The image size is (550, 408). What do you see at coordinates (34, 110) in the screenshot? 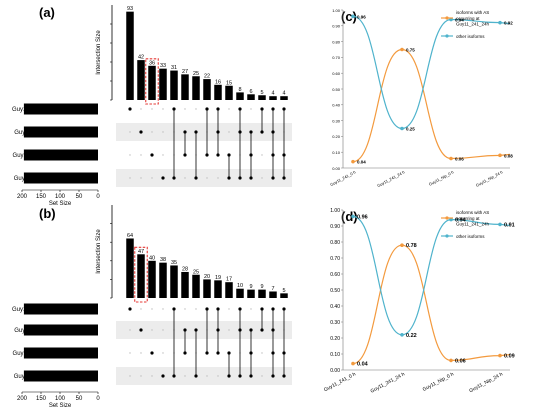
I see `set-name-label: Guy11_241_24h` at bounding box center [34, 110].